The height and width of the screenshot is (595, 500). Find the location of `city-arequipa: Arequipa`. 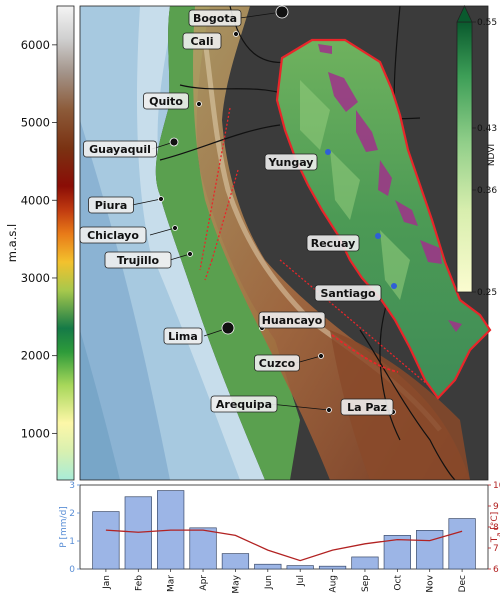

city-arequipa: Arequipa is located at coordinates (271, 404).